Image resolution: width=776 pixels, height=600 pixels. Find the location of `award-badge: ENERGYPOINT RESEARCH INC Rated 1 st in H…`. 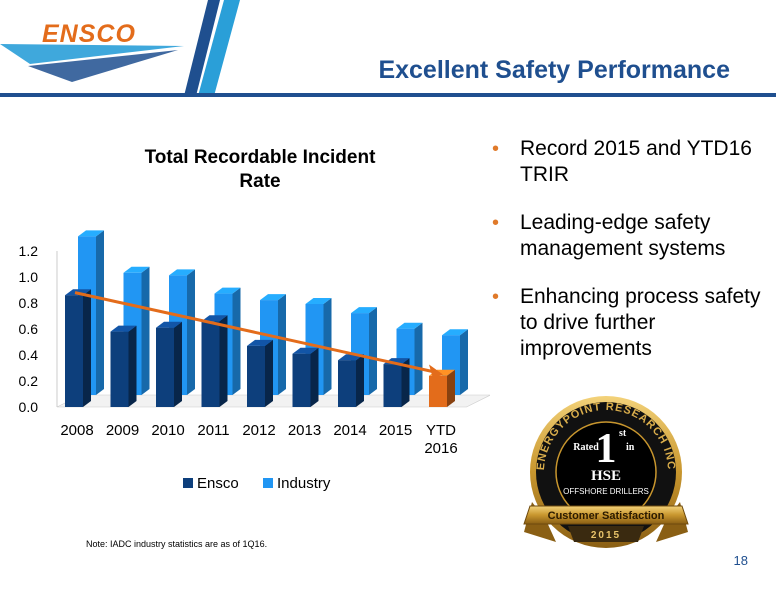

award-badge: ENERGYPOINT RESEARCH INC Rated 1 st in H… is located at coordinates (606, 479).